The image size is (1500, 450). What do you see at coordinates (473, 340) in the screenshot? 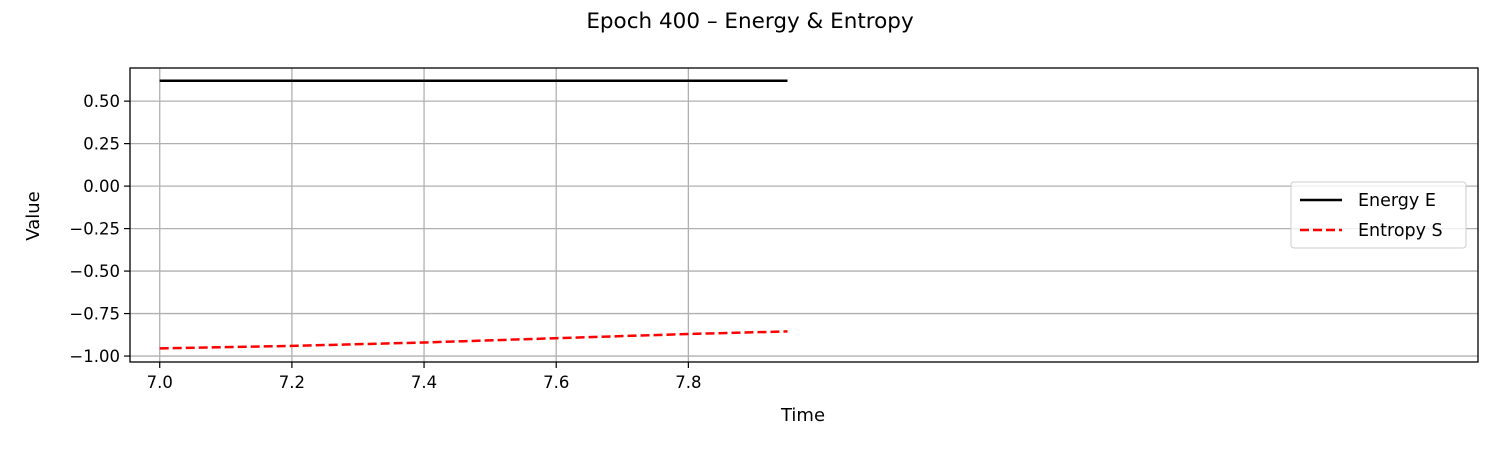
I see `series-line-entropy` at bounding box center [473, 340].